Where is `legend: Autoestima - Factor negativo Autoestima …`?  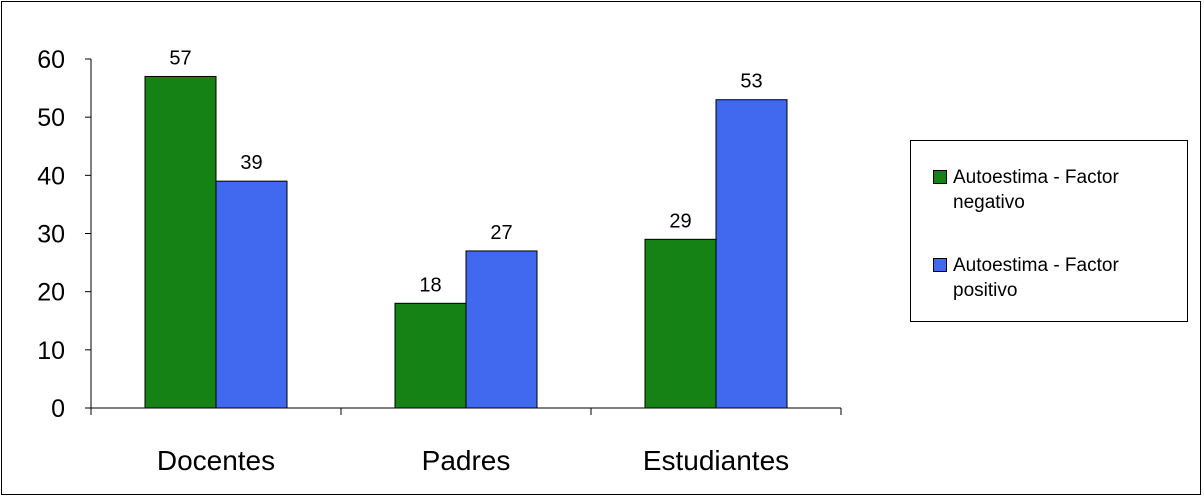
legend: Autoestima - Factor negativo Autoestima … is located at coordinates (1049, 231).